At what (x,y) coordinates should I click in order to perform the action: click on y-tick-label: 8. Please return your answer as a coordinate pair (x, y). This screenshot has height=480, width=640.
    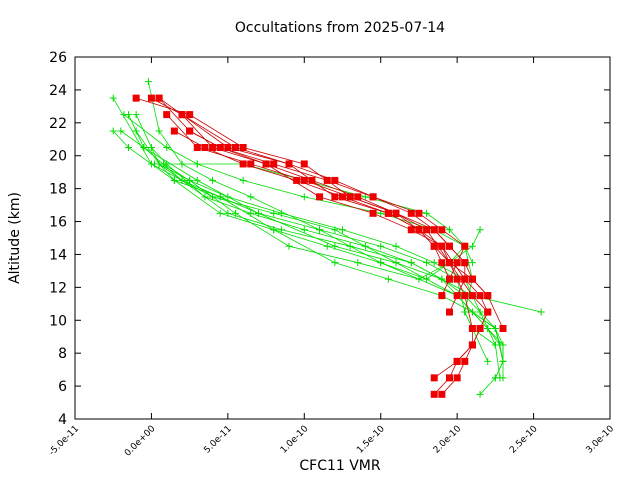
    Looking at the image, I should click on (62, 354).